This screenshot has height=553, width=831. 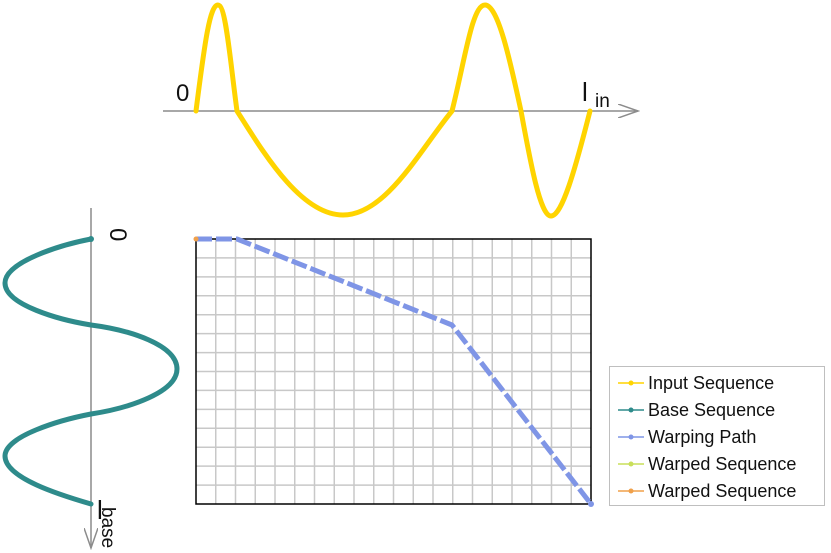 I want to click on warping-path-start-marker, so click(x=196, y=239).